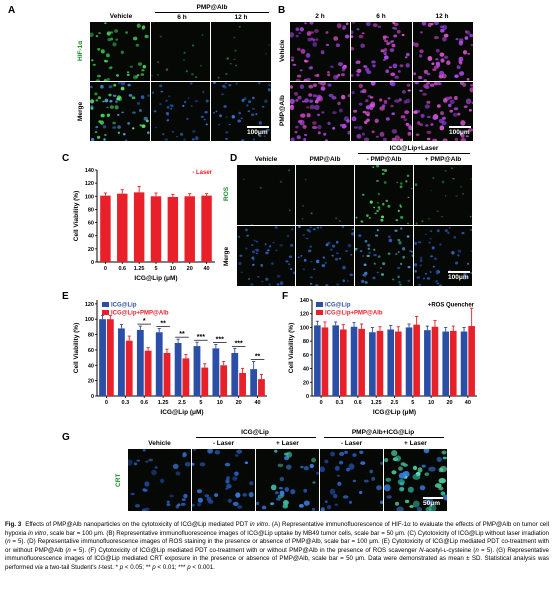 This screenshot has height=613, width=554. I want to click on panel-a-header-12h: 12 h, so click(241, 17).